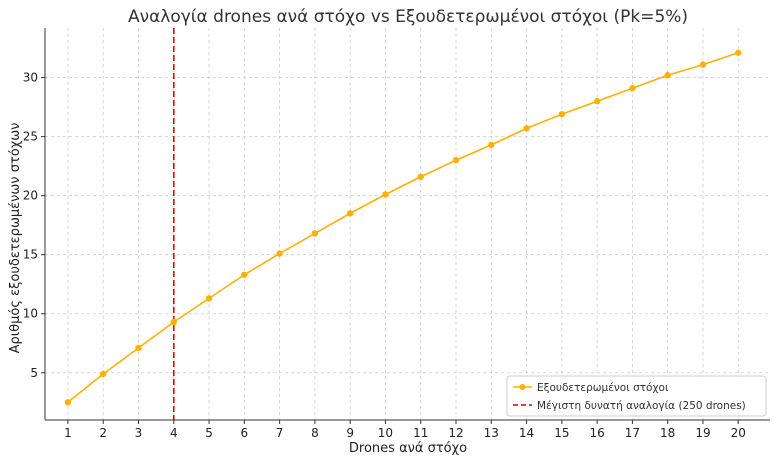  Describe the element at coordinates (315, 433) in the screenshot. I see `x-tick-label: 8` at that location.